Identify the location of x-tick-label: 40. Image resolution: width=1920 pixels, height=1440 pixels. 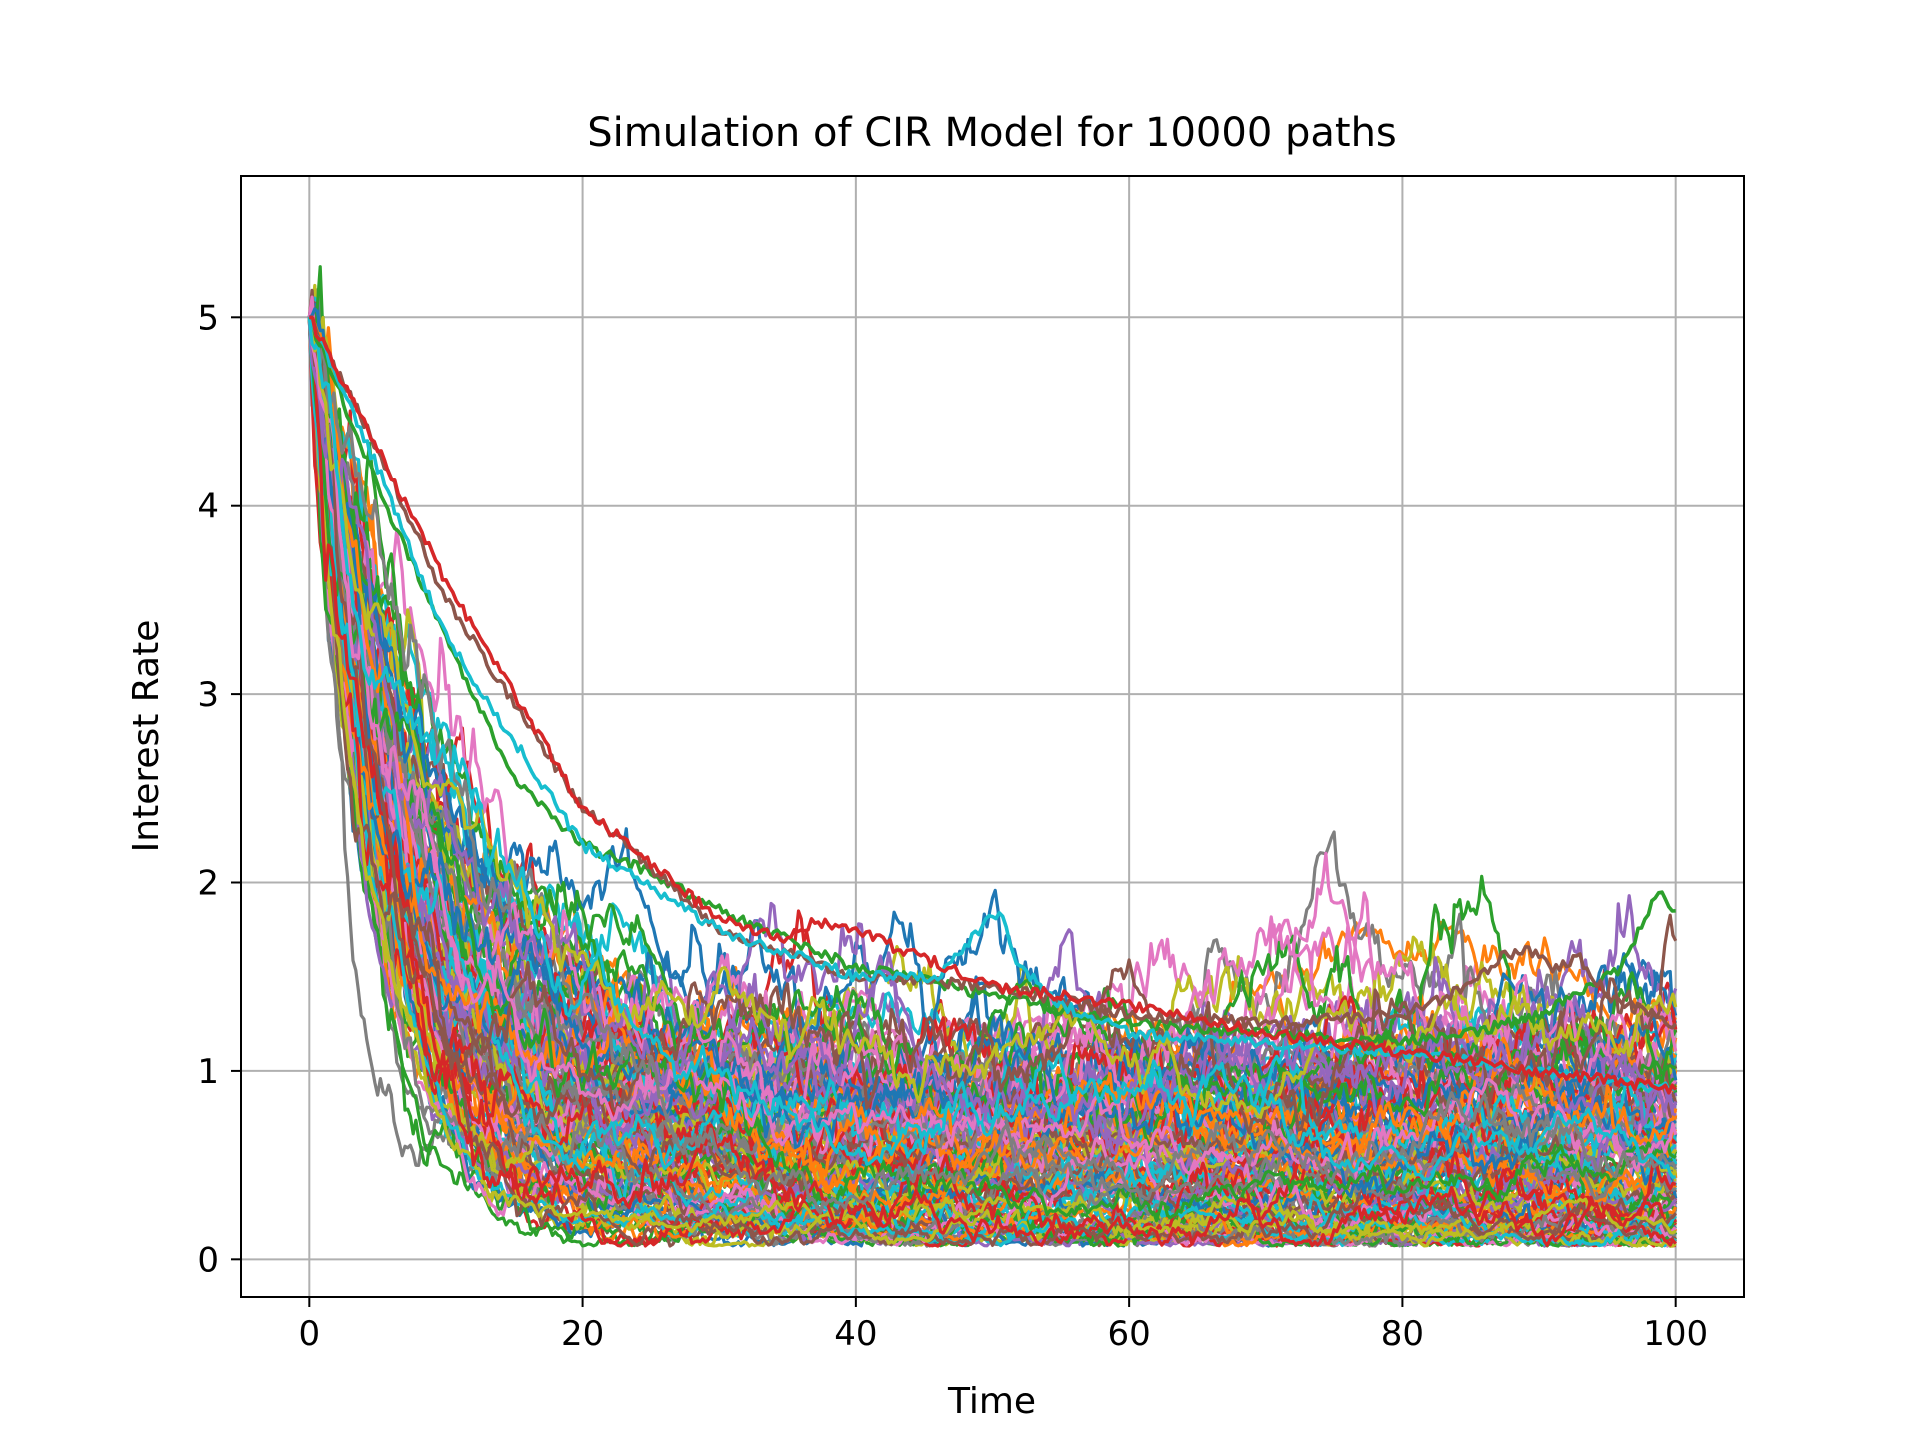
(855, 1334).